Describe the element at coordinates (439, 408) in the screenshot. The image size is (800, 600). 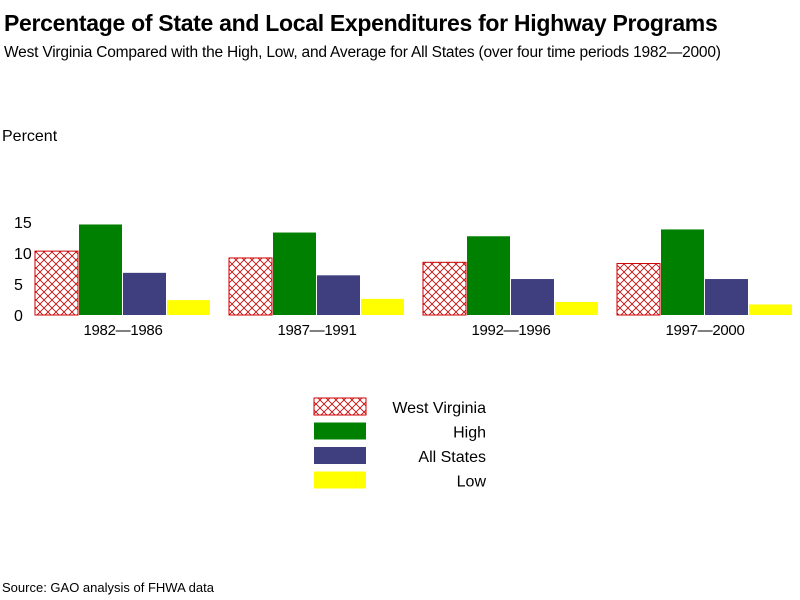
I see `legend-label-west-virginia: West Virginia` at that location.